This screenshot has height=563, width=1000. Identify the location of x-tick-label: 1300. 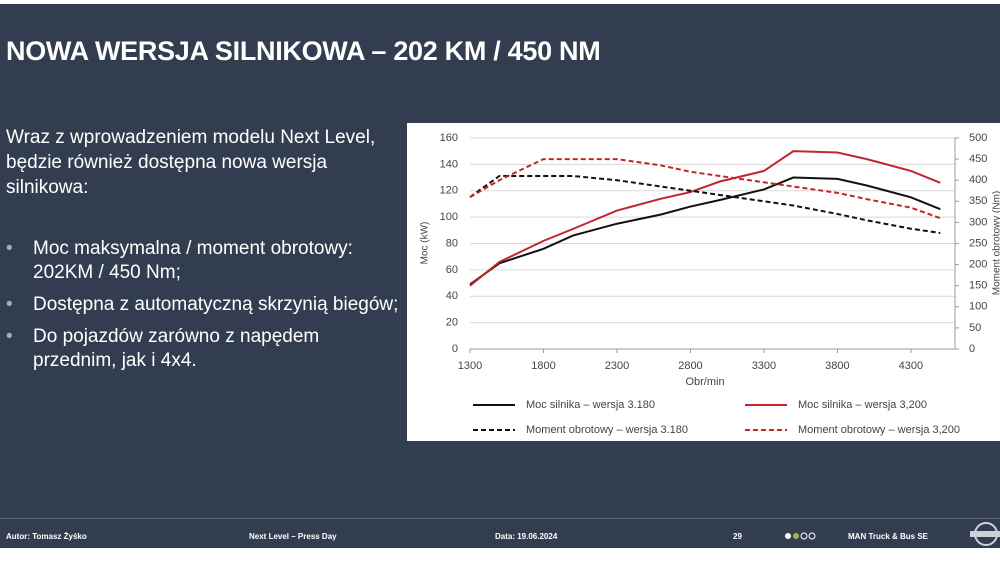
(470, 366).